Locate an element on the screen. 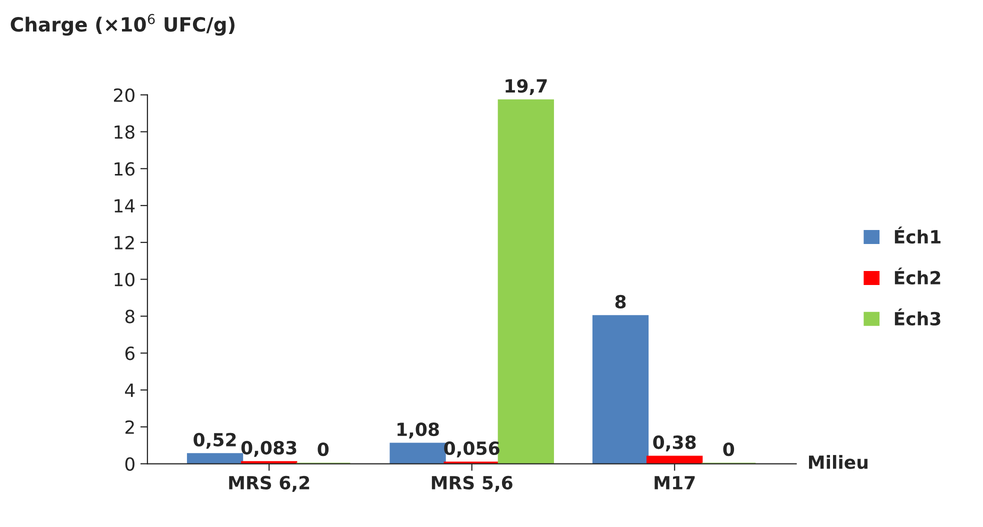 This screenshot has width=983, height=527. y-tick-label: 20 is located at coordinates (124, 95).